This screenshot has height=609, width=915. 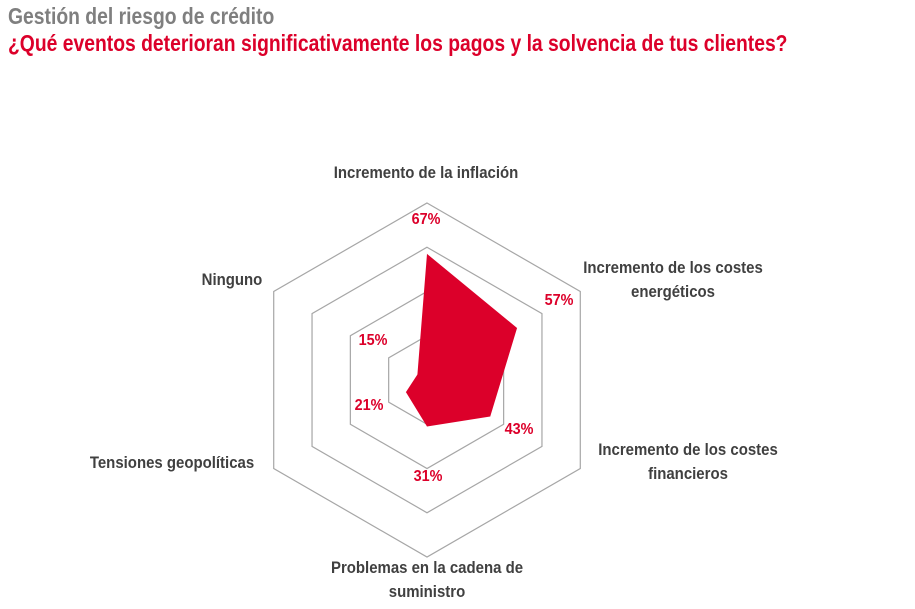 What do you see at coordinates (141, 16) in the screenshot?
I see `chart-title: Gestión del riesgo de crédito` at bounding box center [141, 16].